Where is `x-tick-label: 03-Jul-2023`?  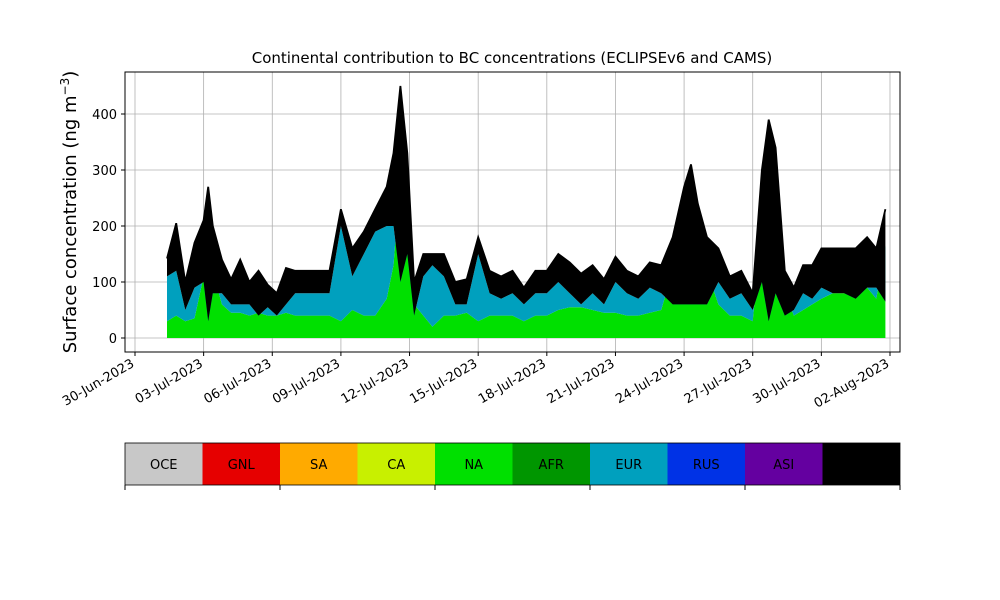
x-tick-label: 03-Jul-2023 is located at coordinates (169, 381).